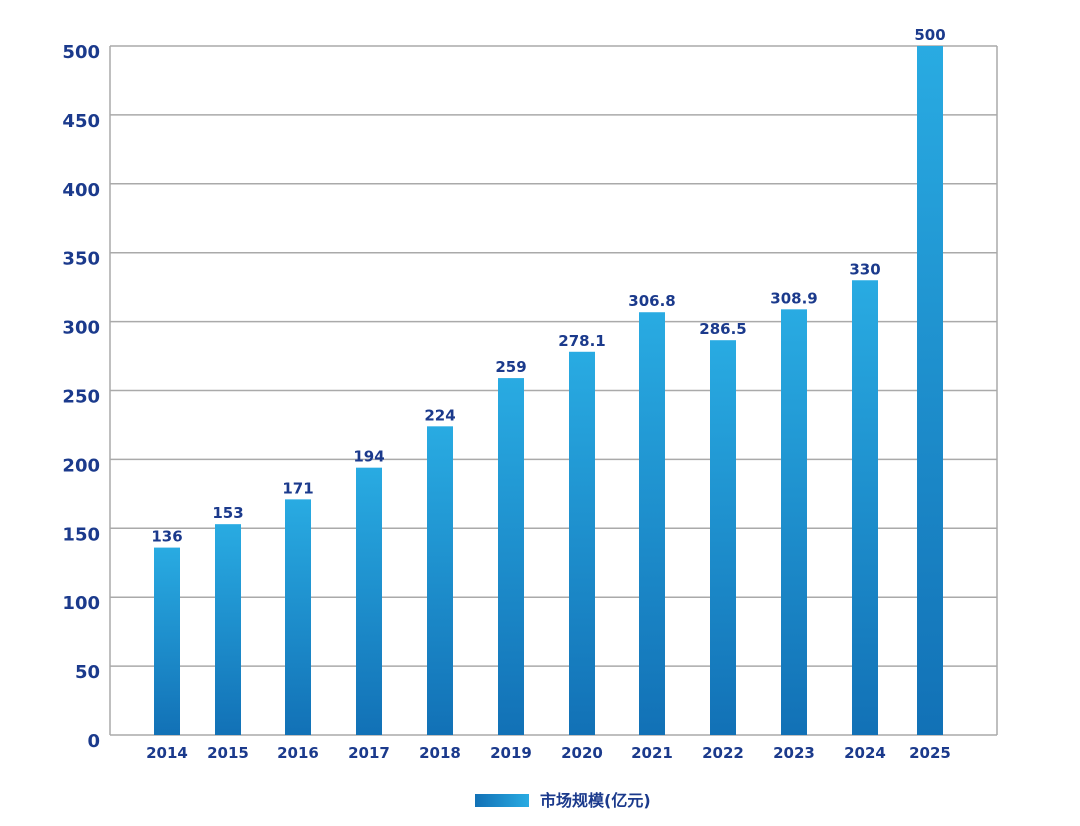 The height and width of the screenshot is (826, 1080). I want to click on data-label: 259, so click(510, 367).